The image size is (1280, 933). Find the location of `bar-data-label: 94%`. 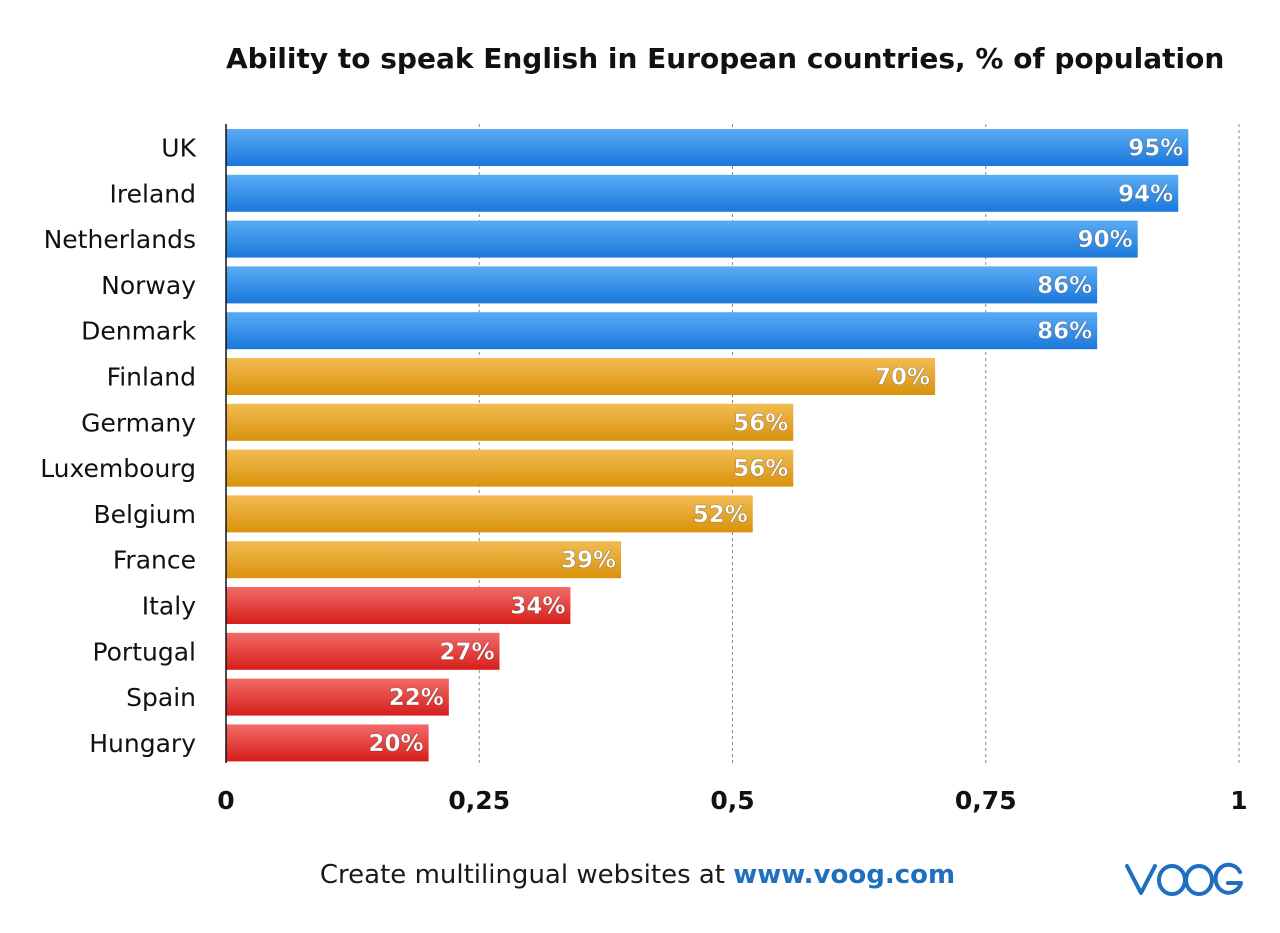

bar-data-label: 94% is located at coordinates (1145, 194).